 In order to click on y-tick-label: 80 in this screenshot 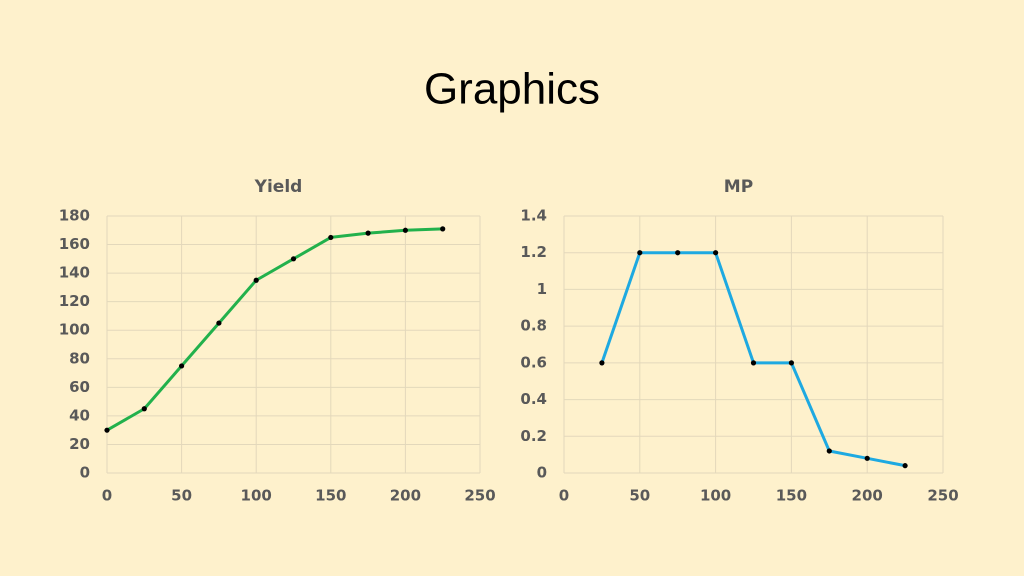, I will do `click(79, 358)`.